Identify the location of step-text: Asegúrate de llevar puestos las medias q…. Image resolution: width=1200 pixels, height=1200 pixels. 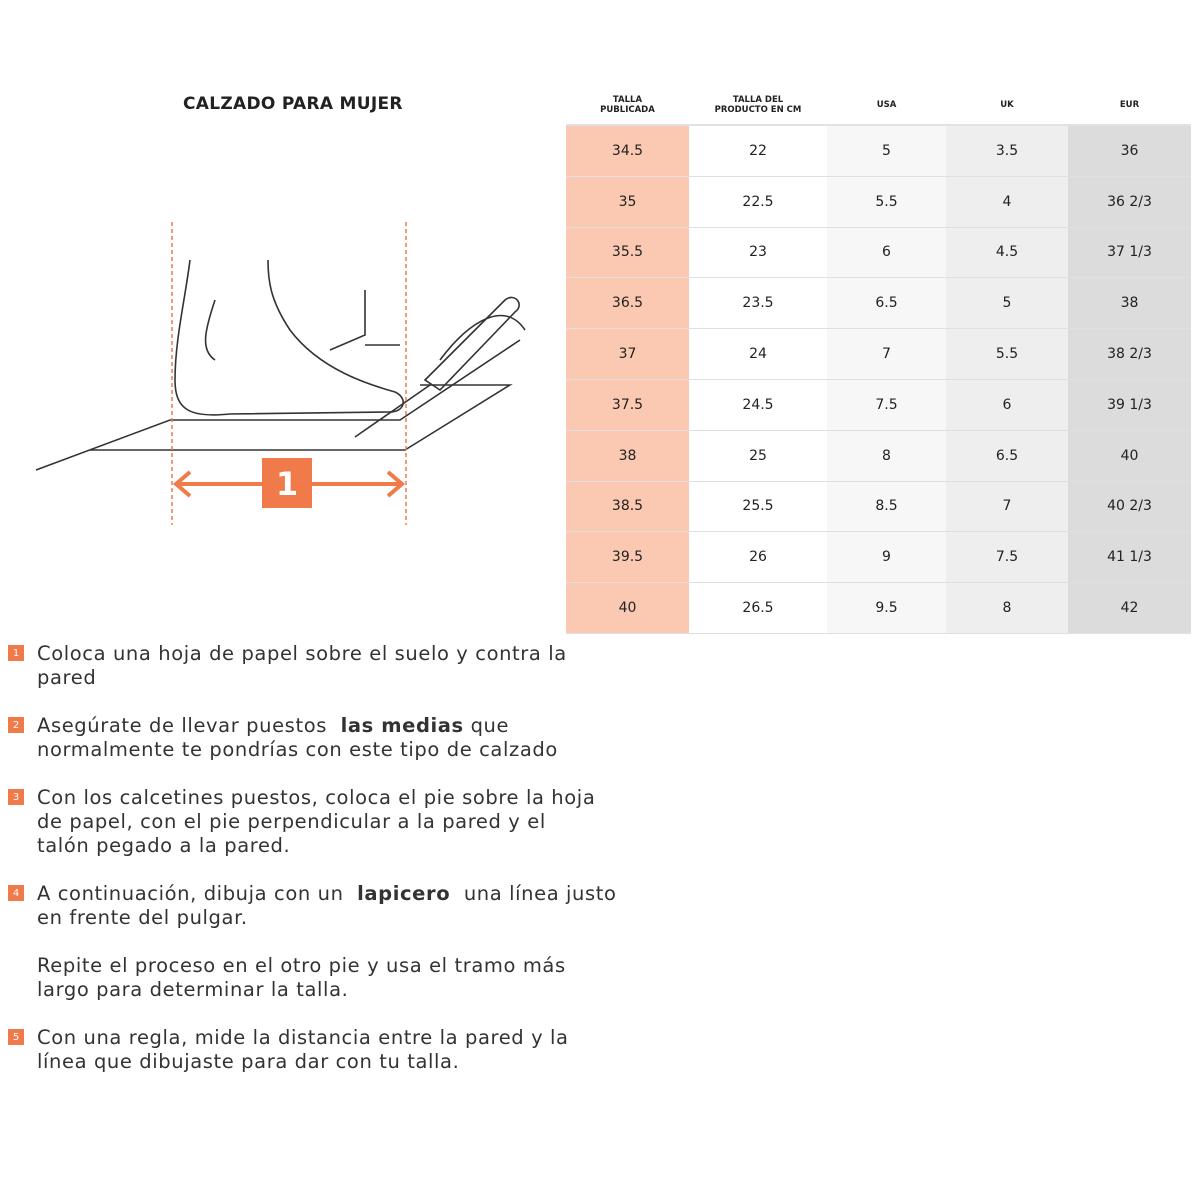
(297, 738).